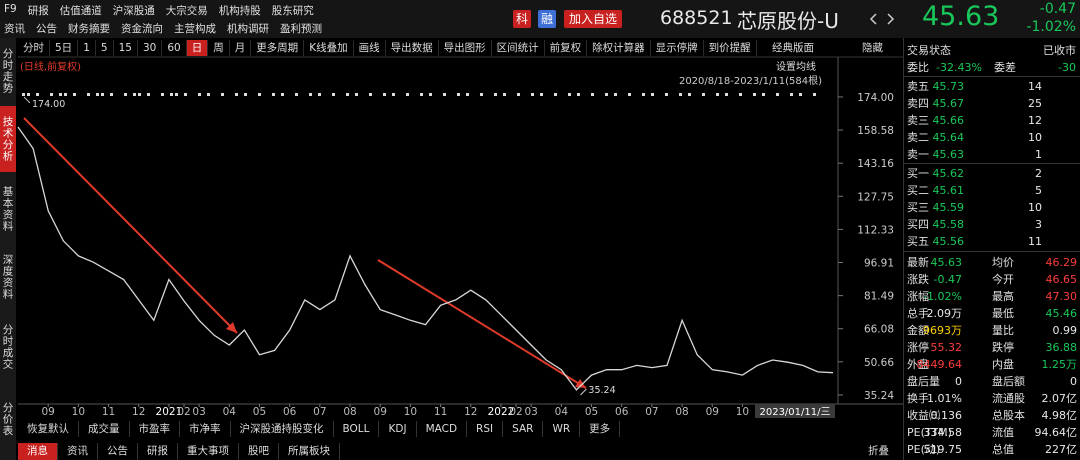  What do you see at coordinates (7, 277) in the screenshot?
I see `side-tab: 深度资料` at bounding box center [7, 277].